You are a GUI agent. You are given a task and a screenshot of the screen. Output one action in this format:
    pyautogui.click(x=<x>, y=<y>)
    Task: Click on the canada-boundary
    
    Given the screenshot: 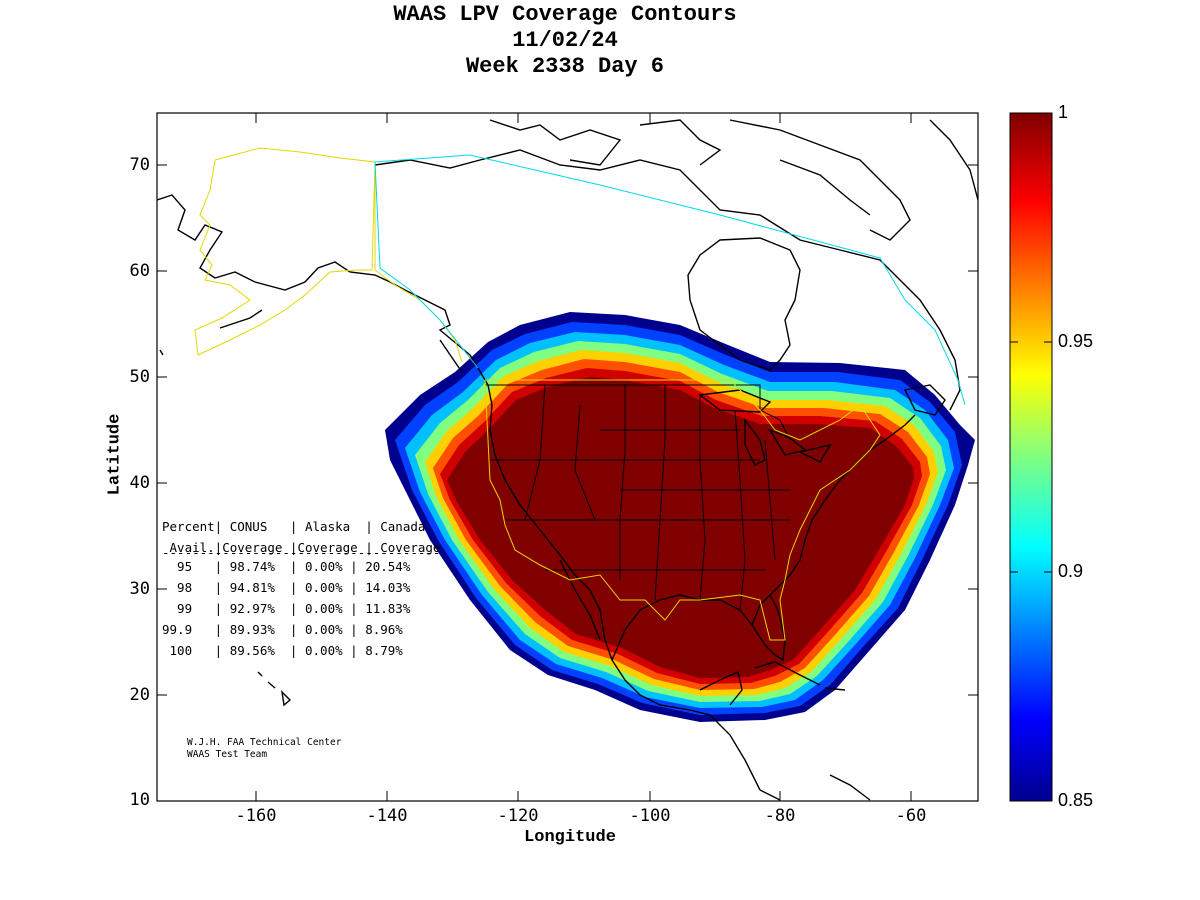 What is the action you would take?
    pyautogui.click(x=670, y=280)
    